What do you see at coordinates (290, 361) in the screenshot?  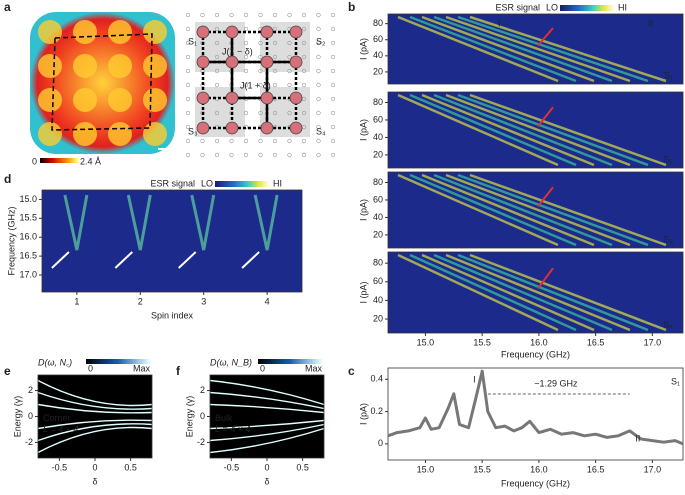 I see `colorbar` at bounding box center [290, 361].